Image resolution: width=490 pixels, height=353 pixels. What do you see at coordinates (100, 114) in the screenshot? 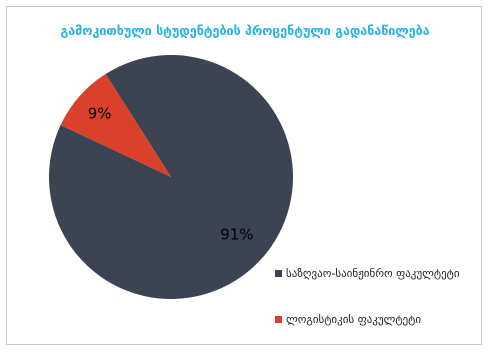
I see `pie-label-logistics: 9%` at bounding box center [100, 114].